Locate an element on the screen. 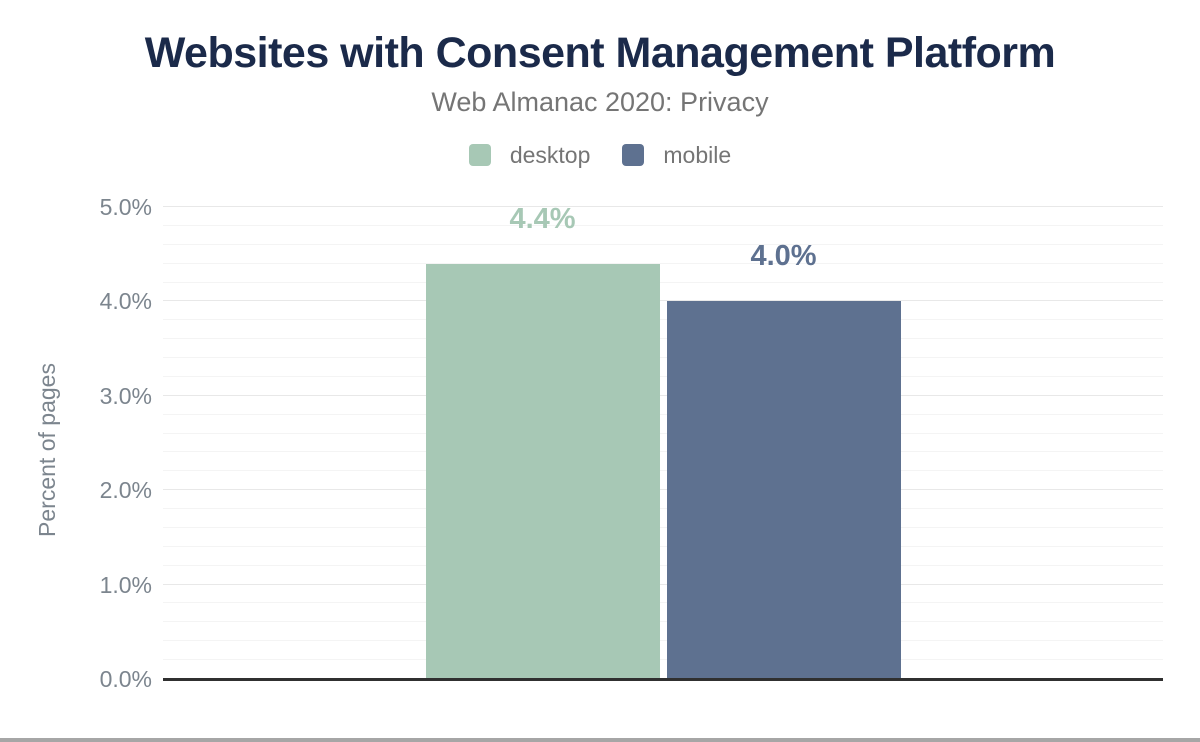 The width and height of the screenshot is (1200, 742). legend-label-mobile: mobile is located at coordinates (697, 154).